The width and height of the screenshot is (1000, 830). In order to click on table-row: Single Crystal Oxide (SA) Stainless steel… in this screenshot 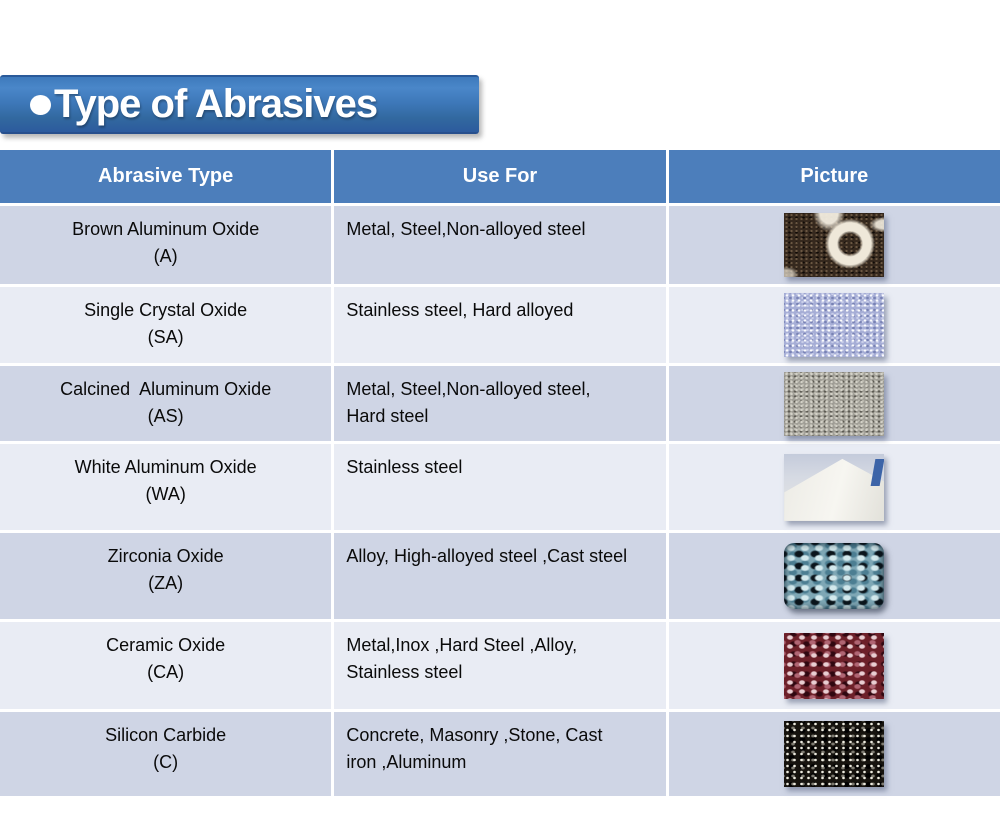, I will do `click(500, 325)`.